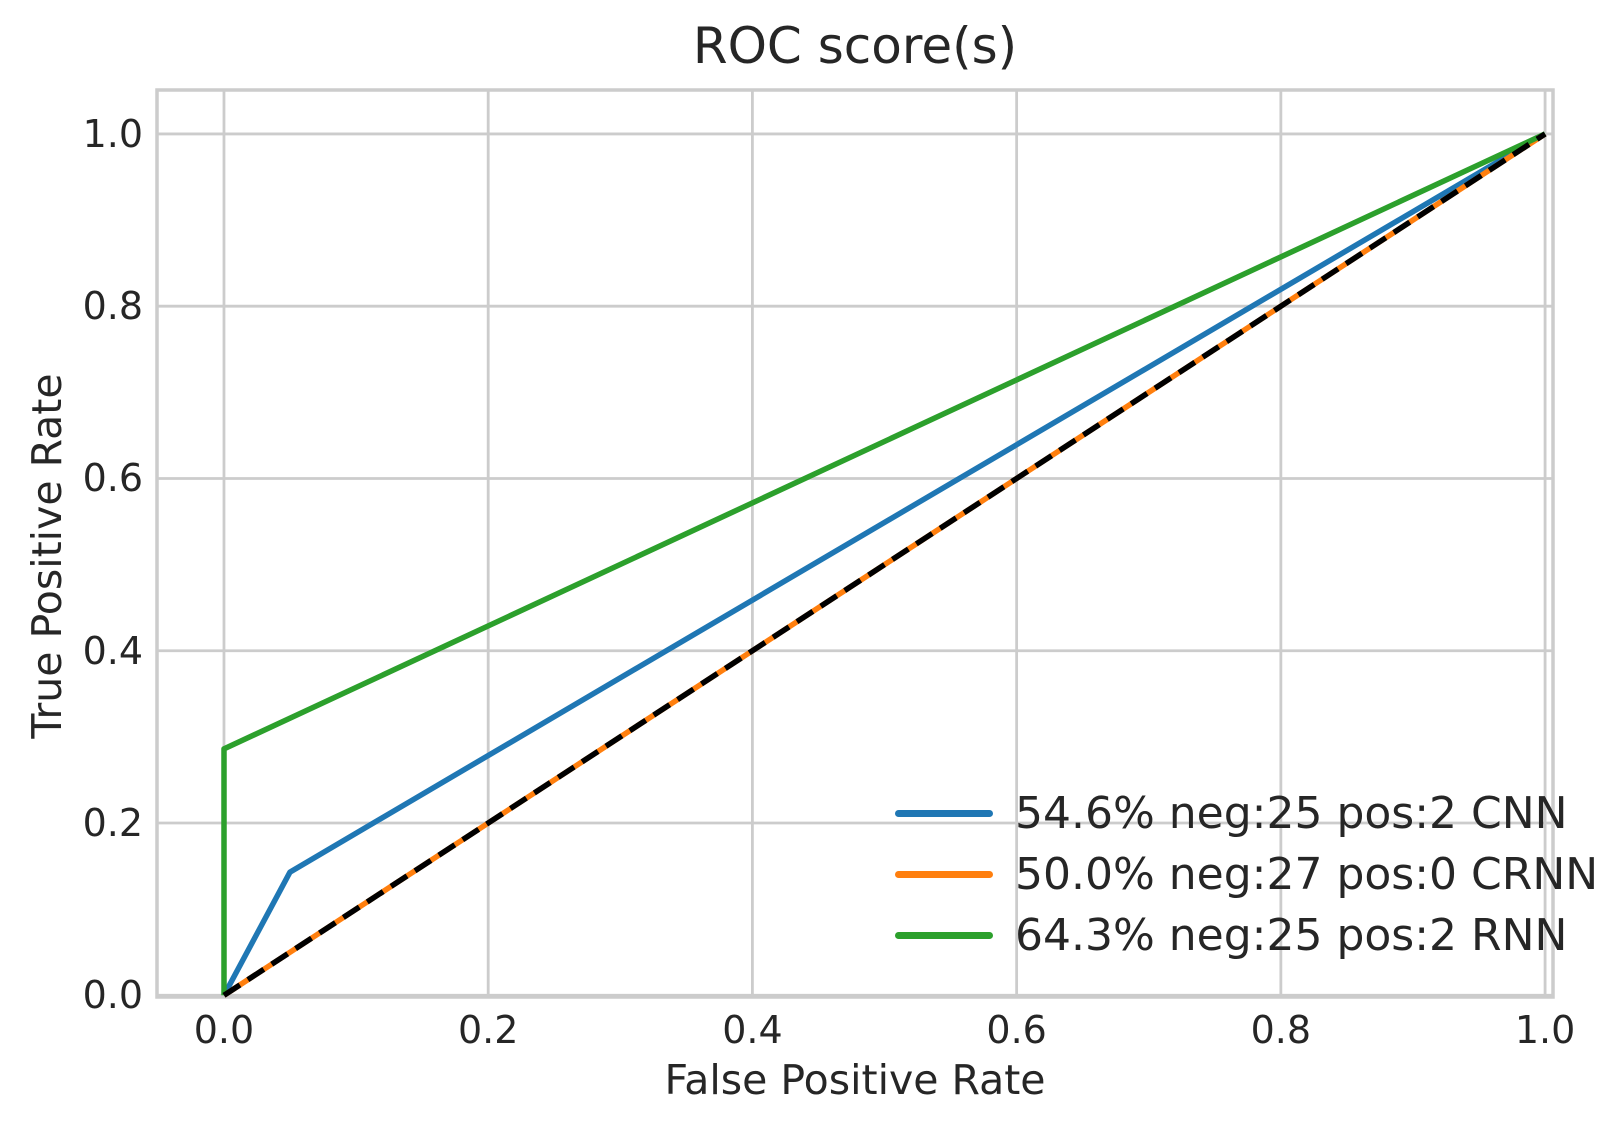 The height and width of the screenshot is (1138, 1613). Describe the element at coordinates (944, 874) in the screenshot. I see `legend-line-sample-crnn` at that location.